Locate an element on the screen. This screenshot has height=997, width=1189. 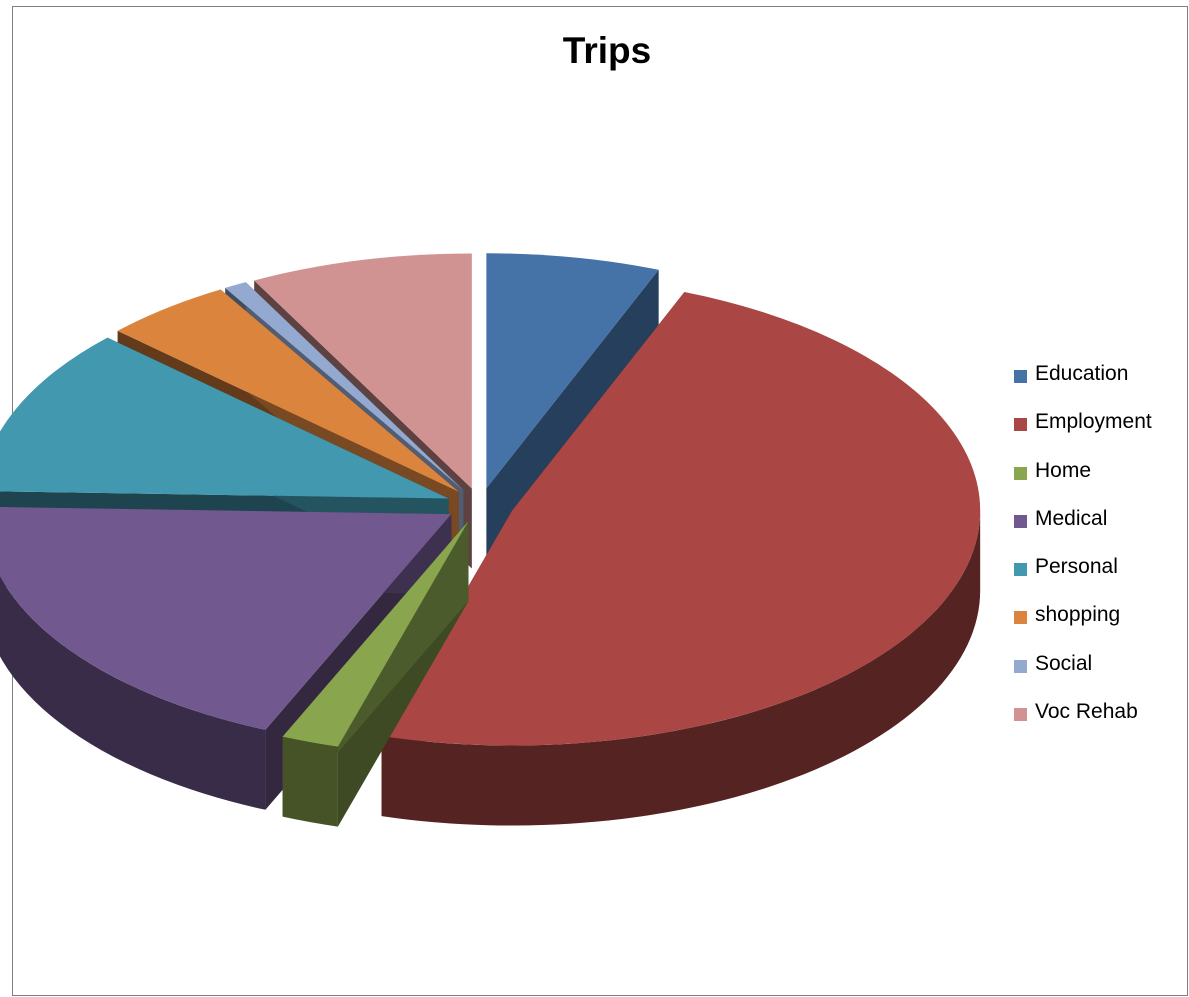
chart-title: Trips is located at coordinates (607, 50).